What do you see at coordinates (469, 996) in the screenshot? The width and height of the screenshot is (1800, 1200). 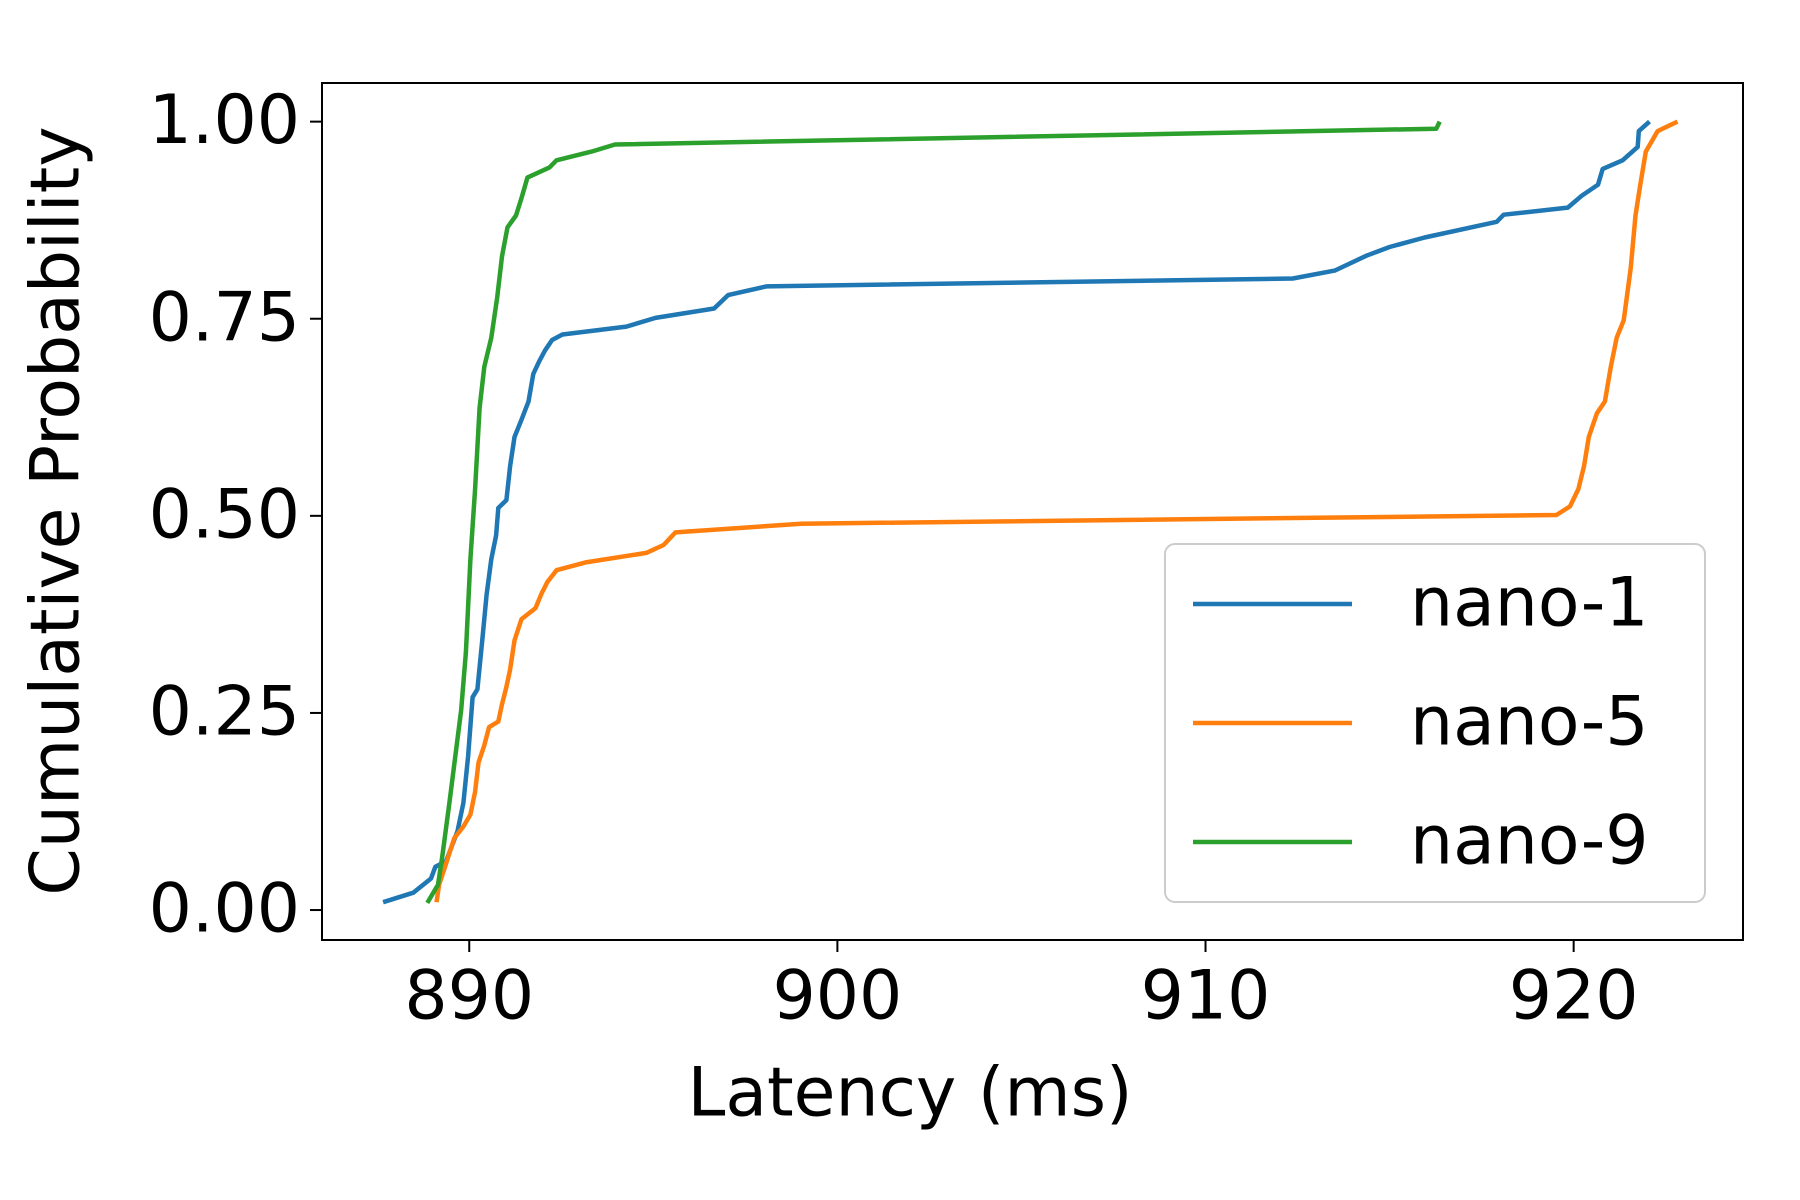 I see `x-tick-label: 890` at bounding box center [469, 996].